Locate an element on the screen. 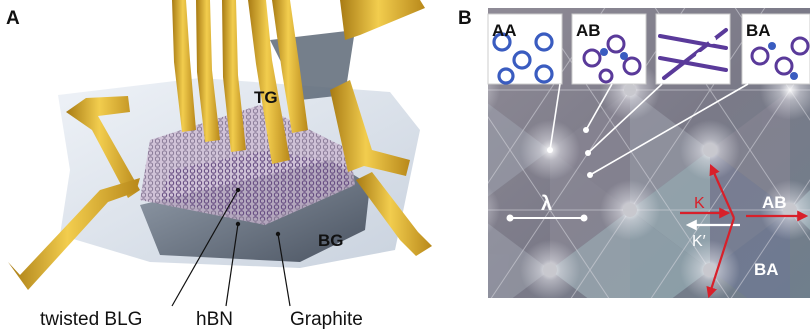  label-bg: BG is located at coordinates (331, 240).